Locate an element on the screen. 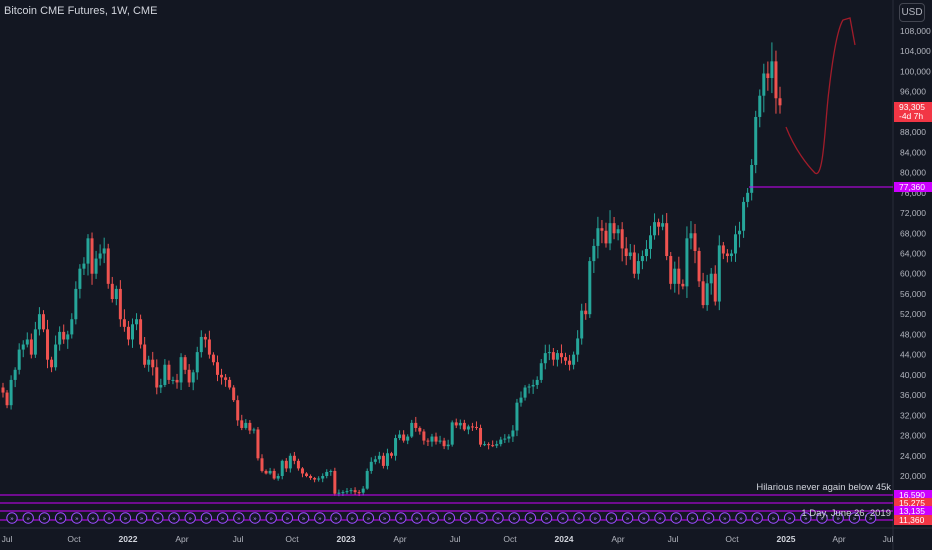  time-tick-label: Apr is located at coordinates (399, 539).